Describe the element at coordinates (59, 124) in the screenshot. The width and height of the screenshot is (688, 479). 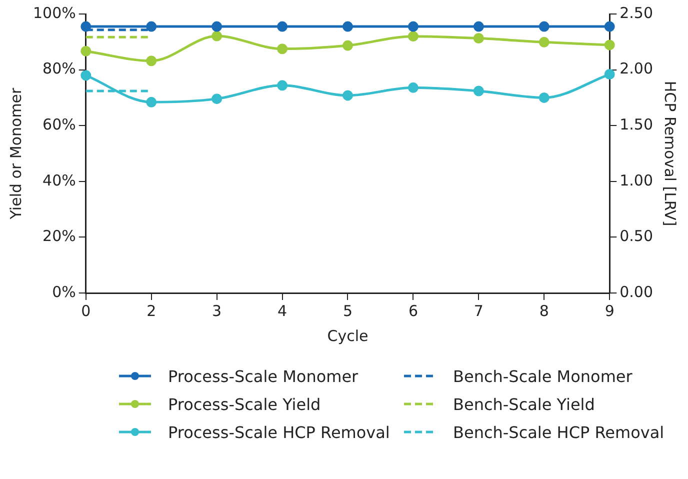
I see `y-tick-label: 60%` at that location.